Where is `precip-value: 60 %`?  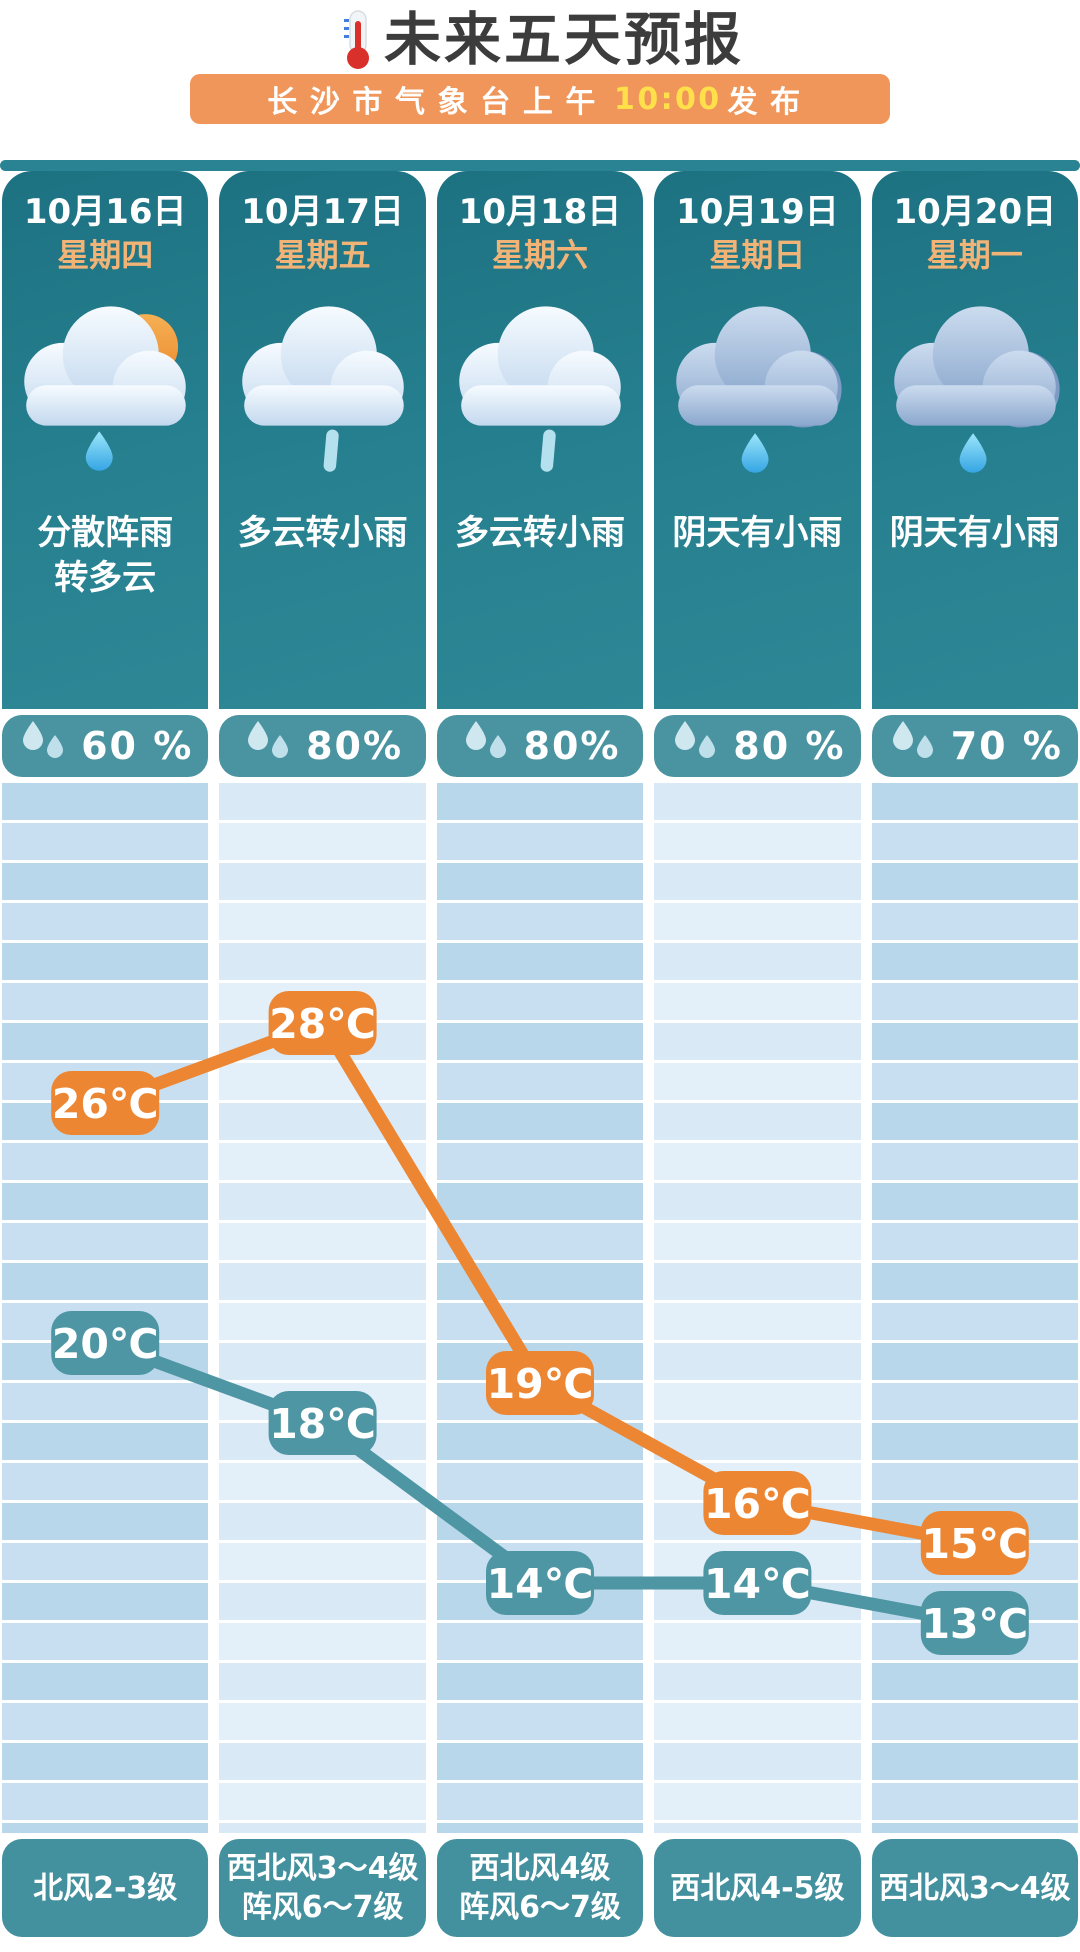
precip-value: 60 % is located at coordinates (137, 746).